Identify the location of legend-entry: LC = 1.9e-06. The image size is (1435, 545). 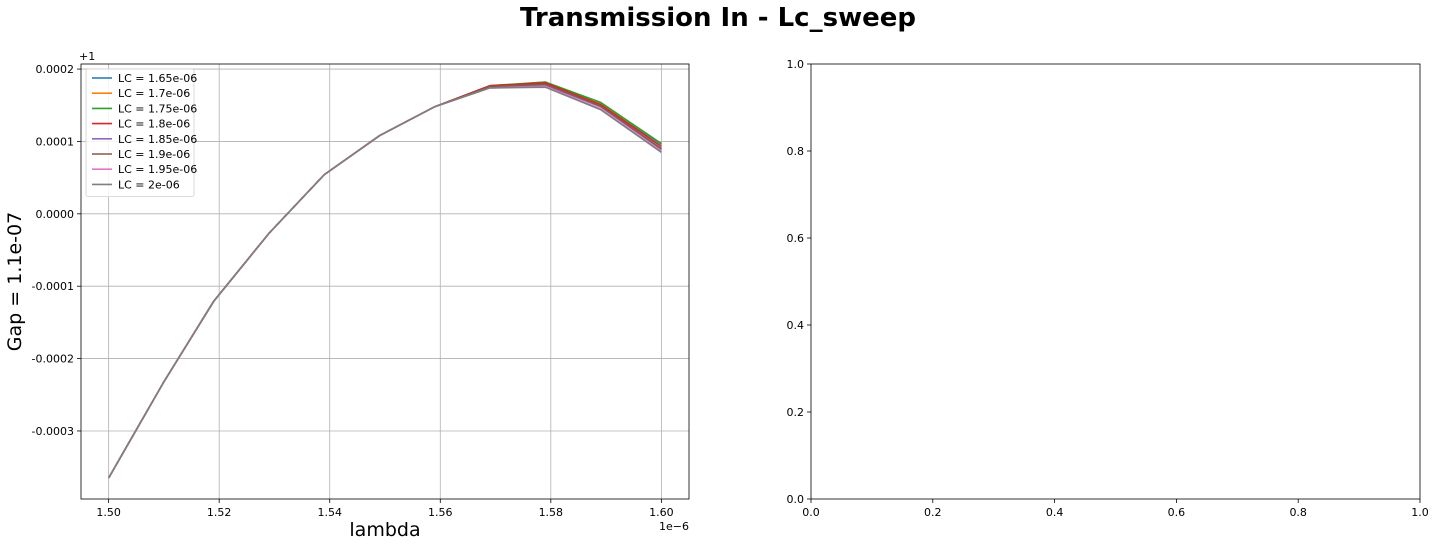
(154, 154).